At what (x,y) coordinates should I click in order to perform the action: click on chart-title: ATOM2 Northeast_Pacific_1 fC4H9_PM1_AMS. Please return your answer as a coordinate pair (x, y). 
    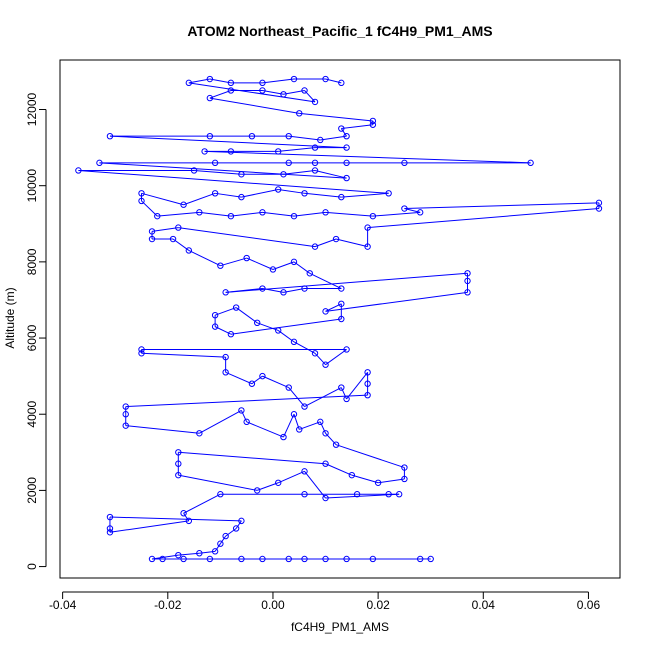
    Looking at the image, I should click on (339, 31).